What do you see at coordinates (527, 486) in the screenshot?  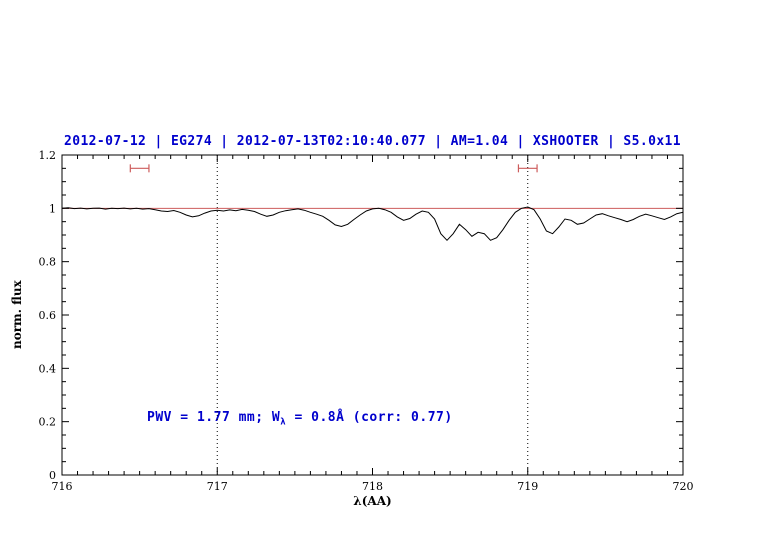 I see `svg-text: 719` at bounding box center [527, 486].